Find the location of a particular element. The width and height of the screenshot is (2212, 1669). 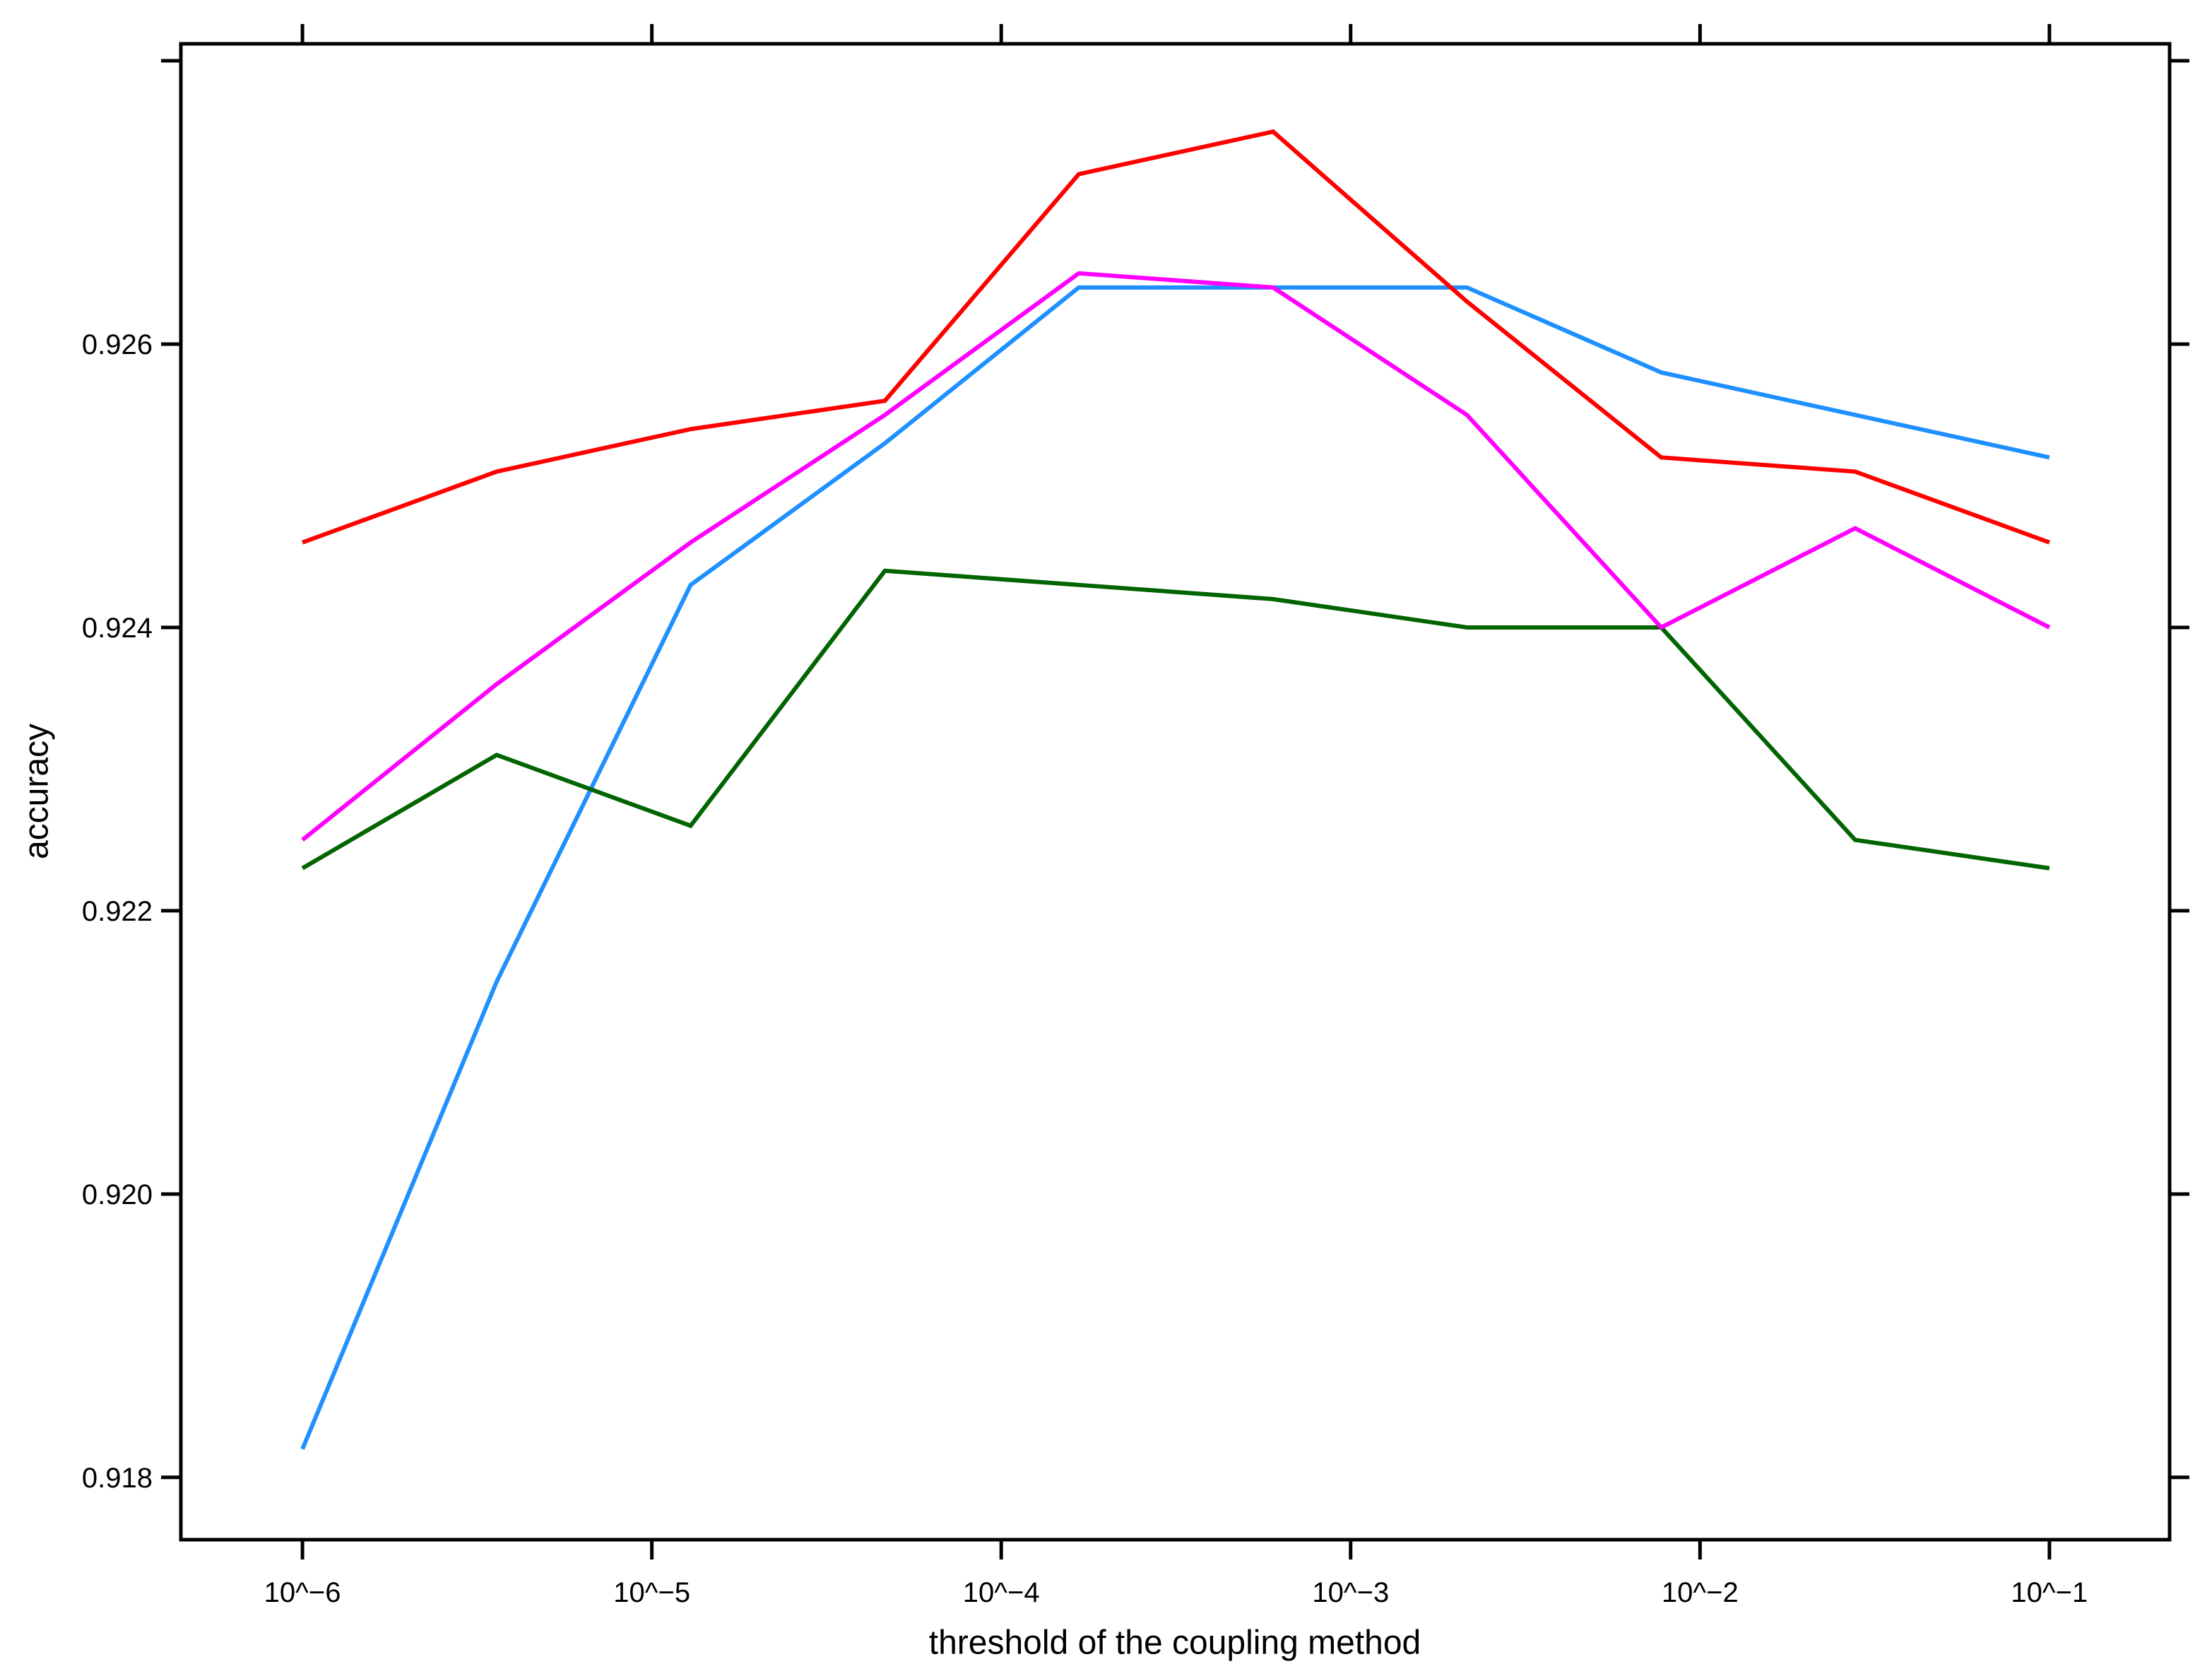

x-tick-label: 10^−2 is located at coordinates (1700, 1593).